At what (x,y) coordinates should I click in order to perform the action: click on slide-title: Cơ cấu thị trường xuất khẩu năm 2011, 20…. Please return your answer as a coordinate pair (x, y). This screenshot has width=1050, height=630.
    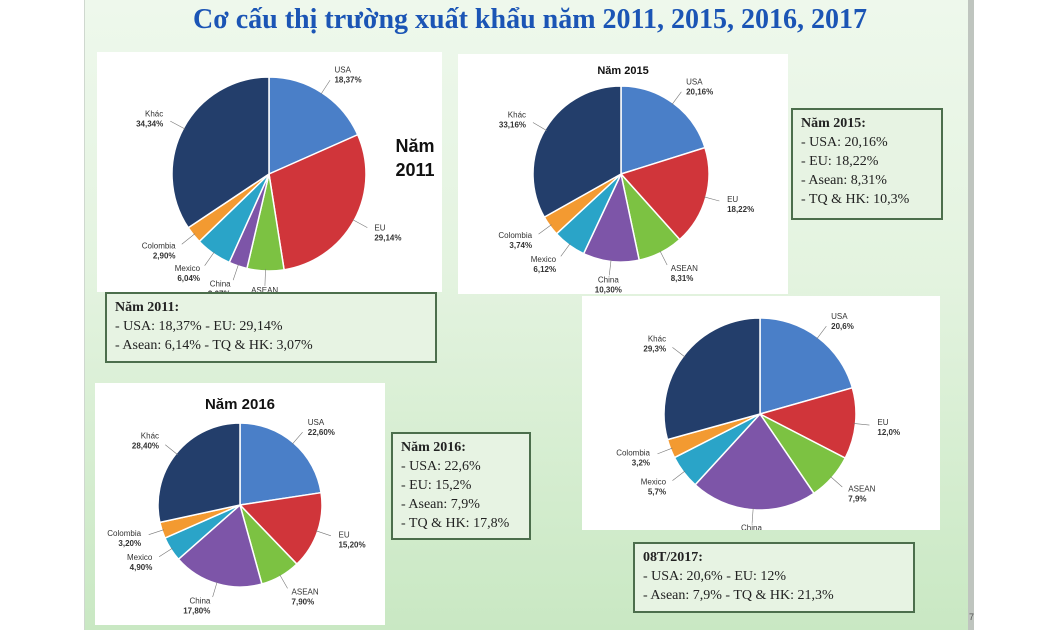
    Looking at the image, I should click on (530, 19).